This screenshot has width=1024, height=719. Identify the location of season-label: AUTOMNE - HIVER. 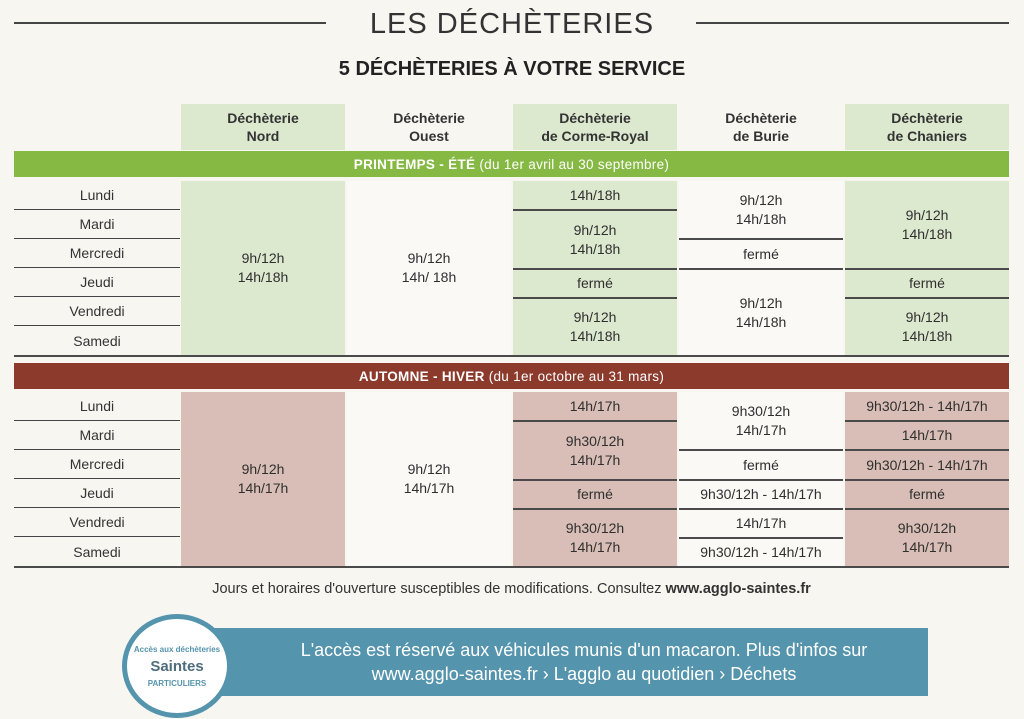
(421, 376).